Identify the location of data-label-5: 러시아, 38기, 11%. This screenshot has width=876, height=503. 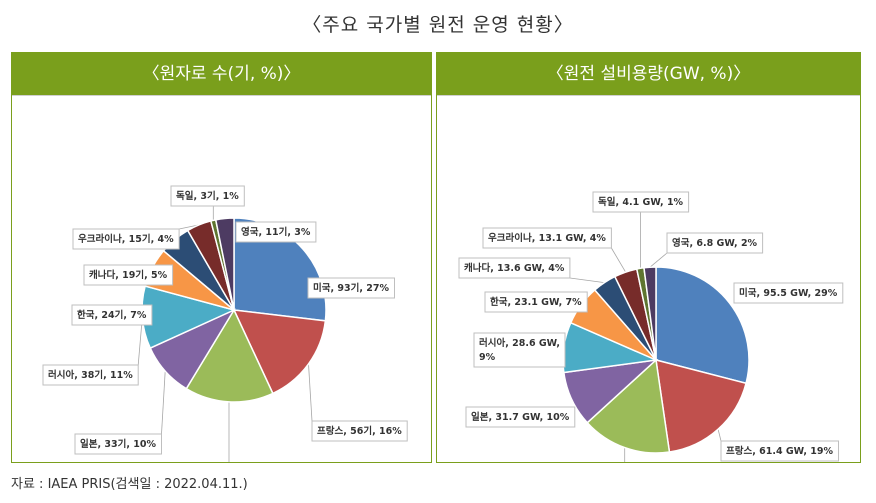
(90, 375).